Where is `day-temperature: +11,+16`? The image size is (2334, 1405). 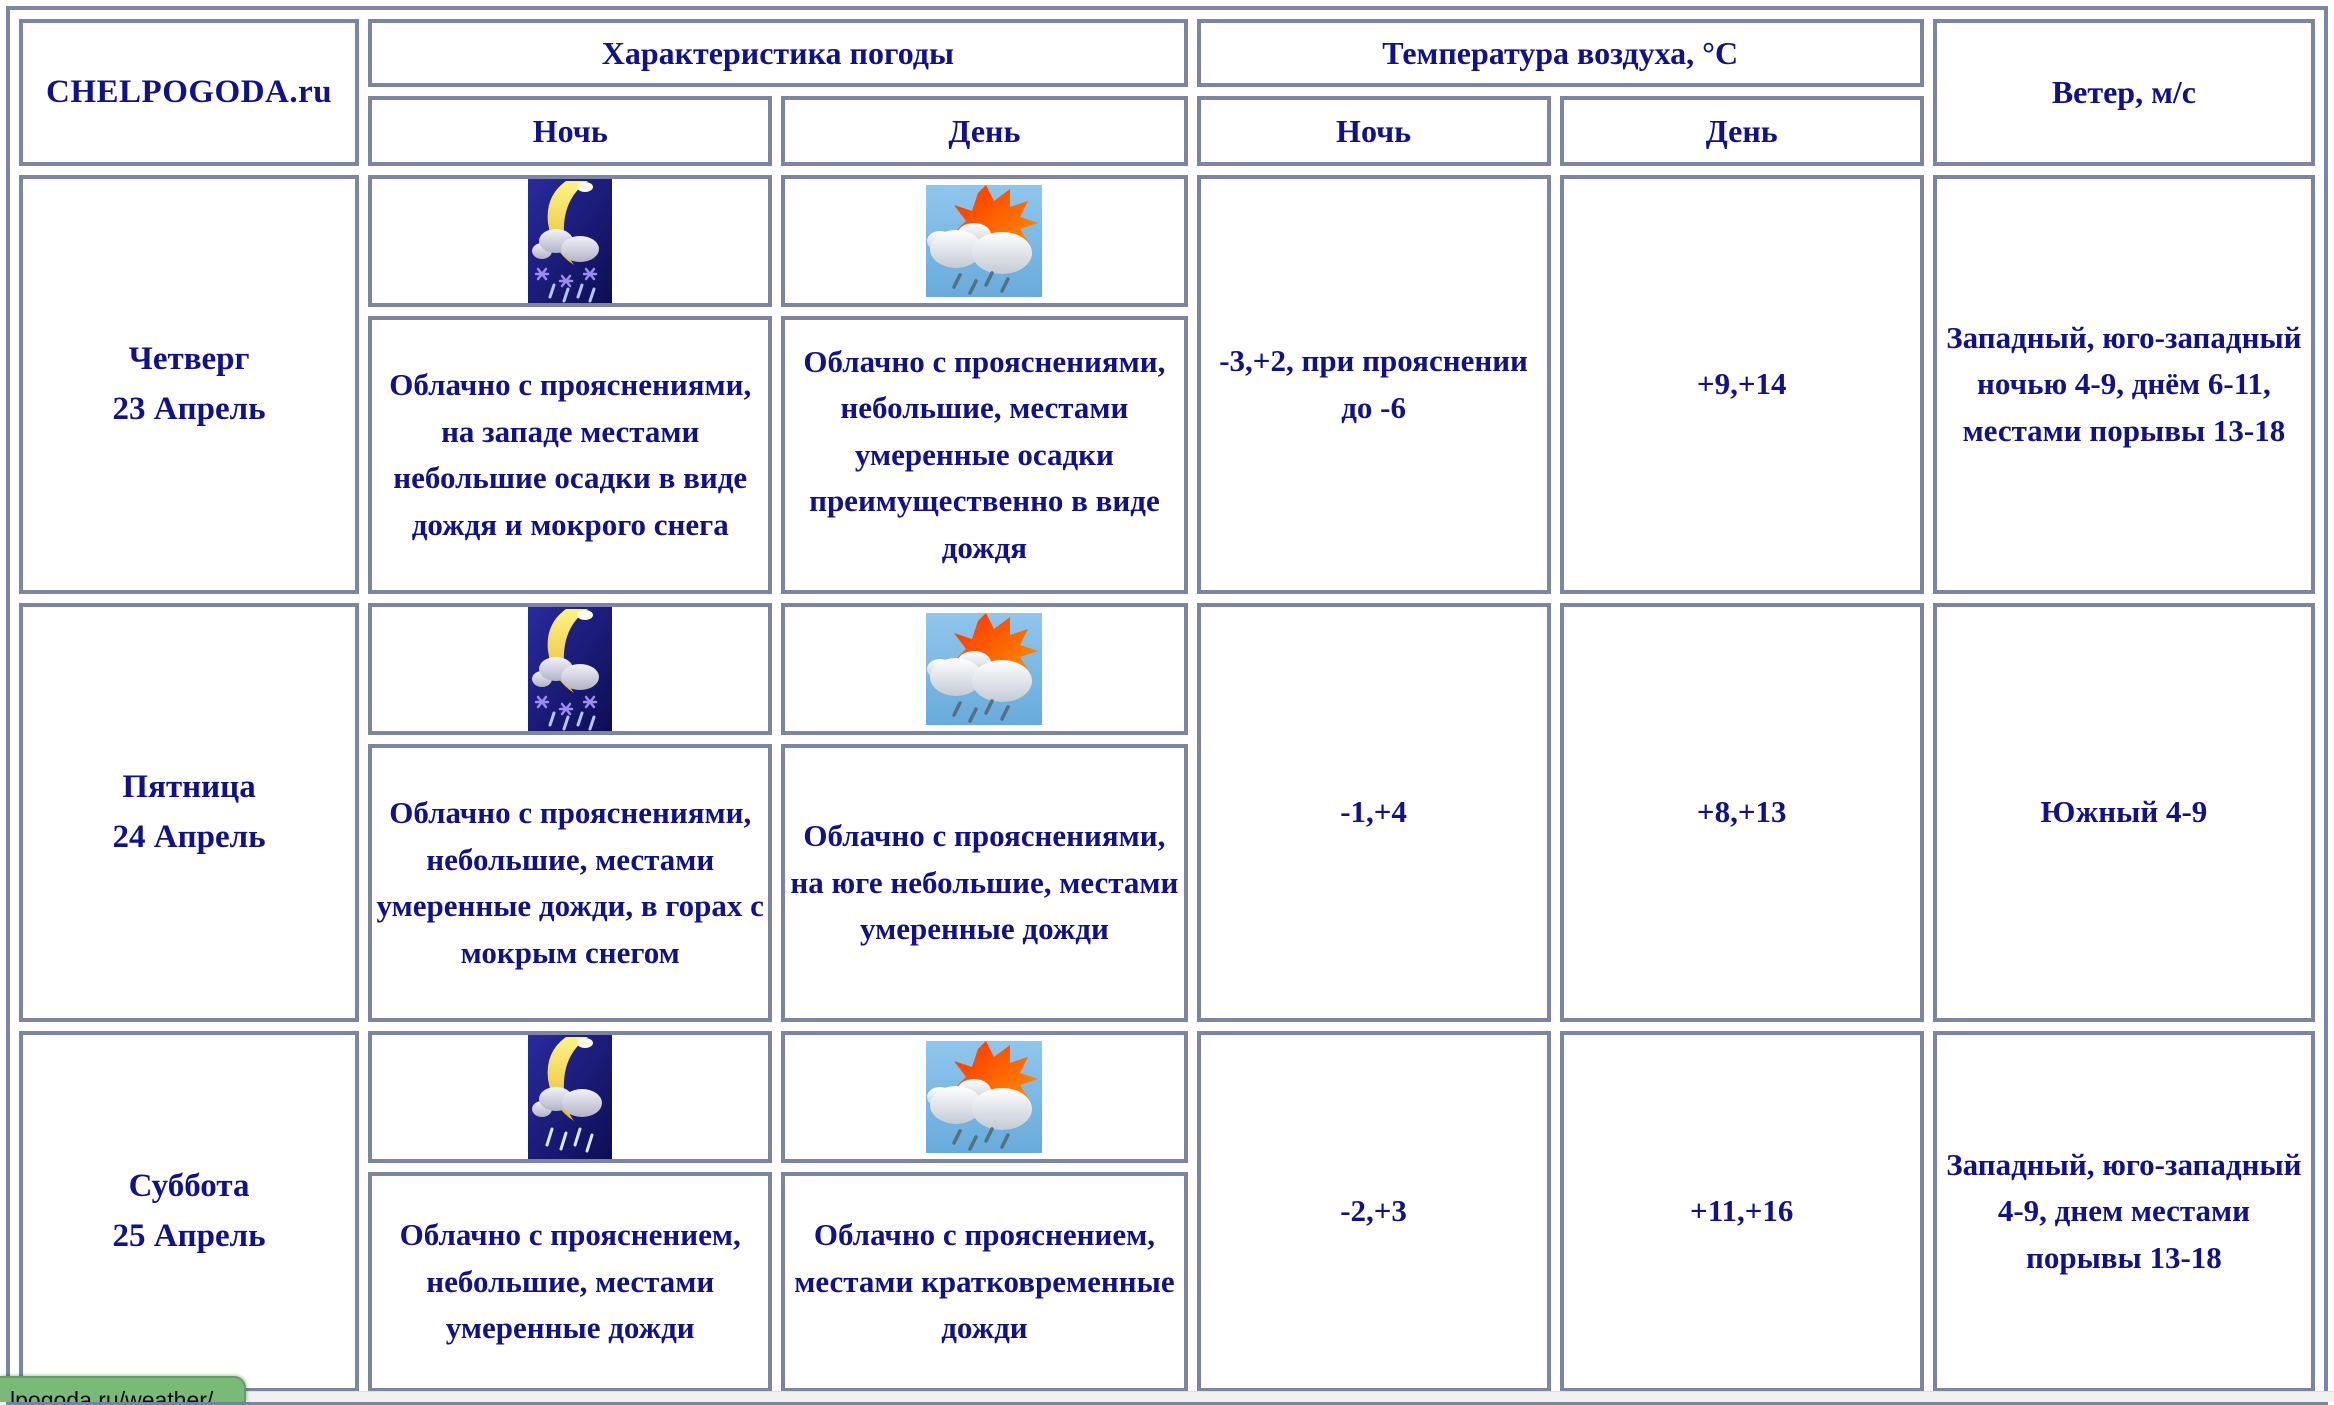
day-temperature: +11,+16 is located at coordinates (1741, 1211).